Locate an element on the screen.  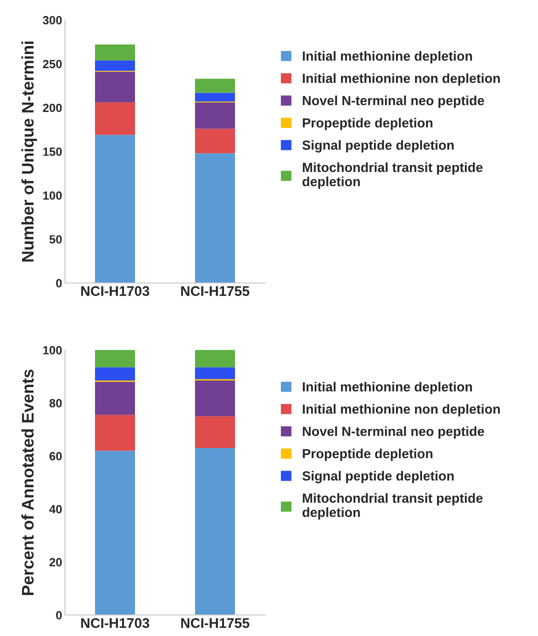
y-tick-label: 50 is located at coordinates (55, 239).